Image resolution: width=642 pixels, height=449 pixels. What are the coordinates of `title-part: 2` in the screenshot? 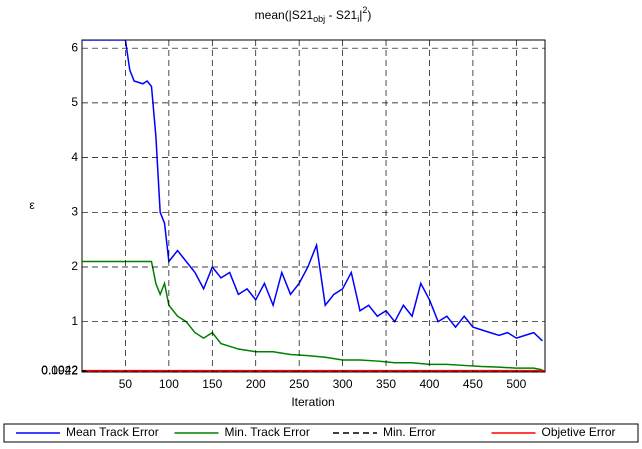 It's located at (364, 10).